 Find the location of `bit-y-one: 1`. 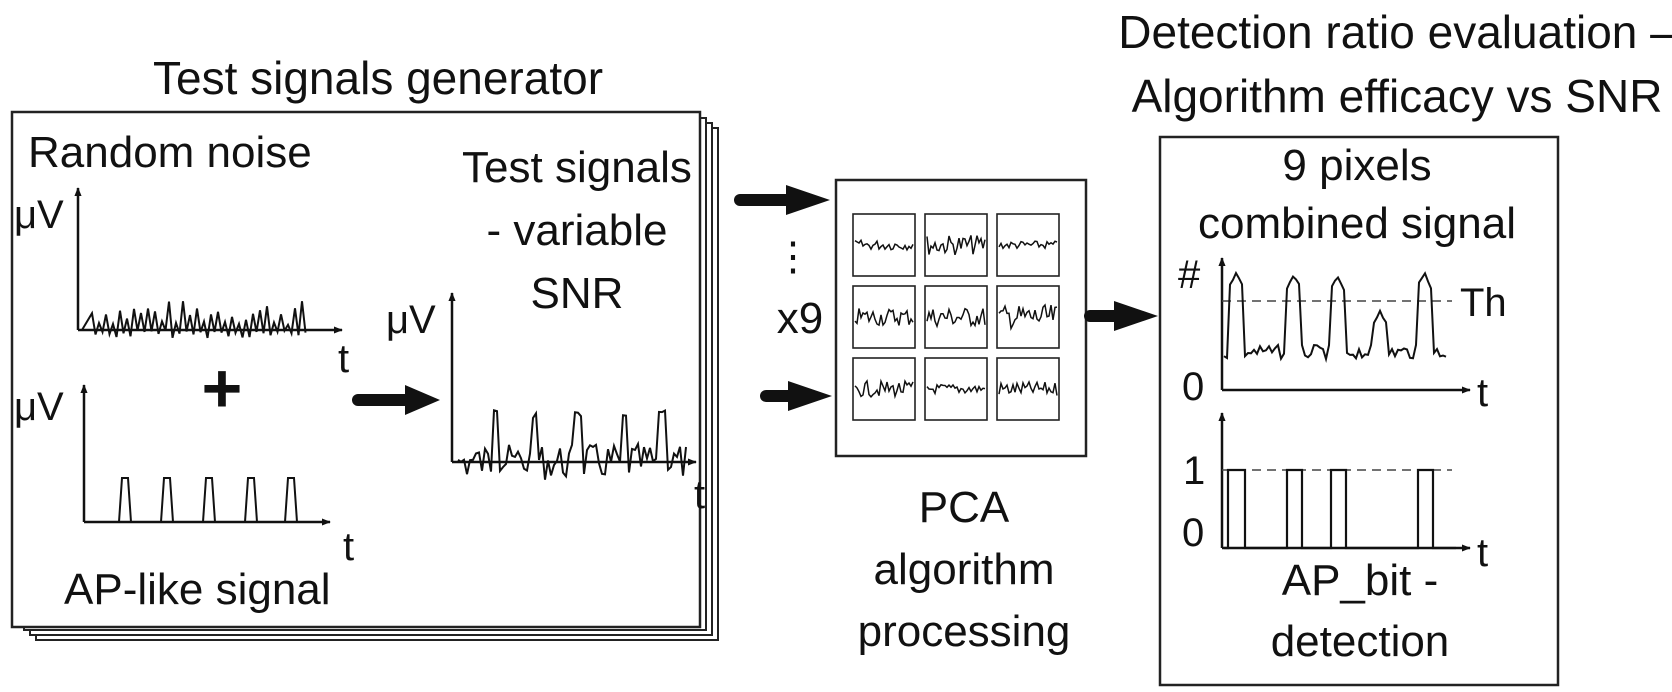

bit-y-one: 1 is located at coordinates (1194, 471).